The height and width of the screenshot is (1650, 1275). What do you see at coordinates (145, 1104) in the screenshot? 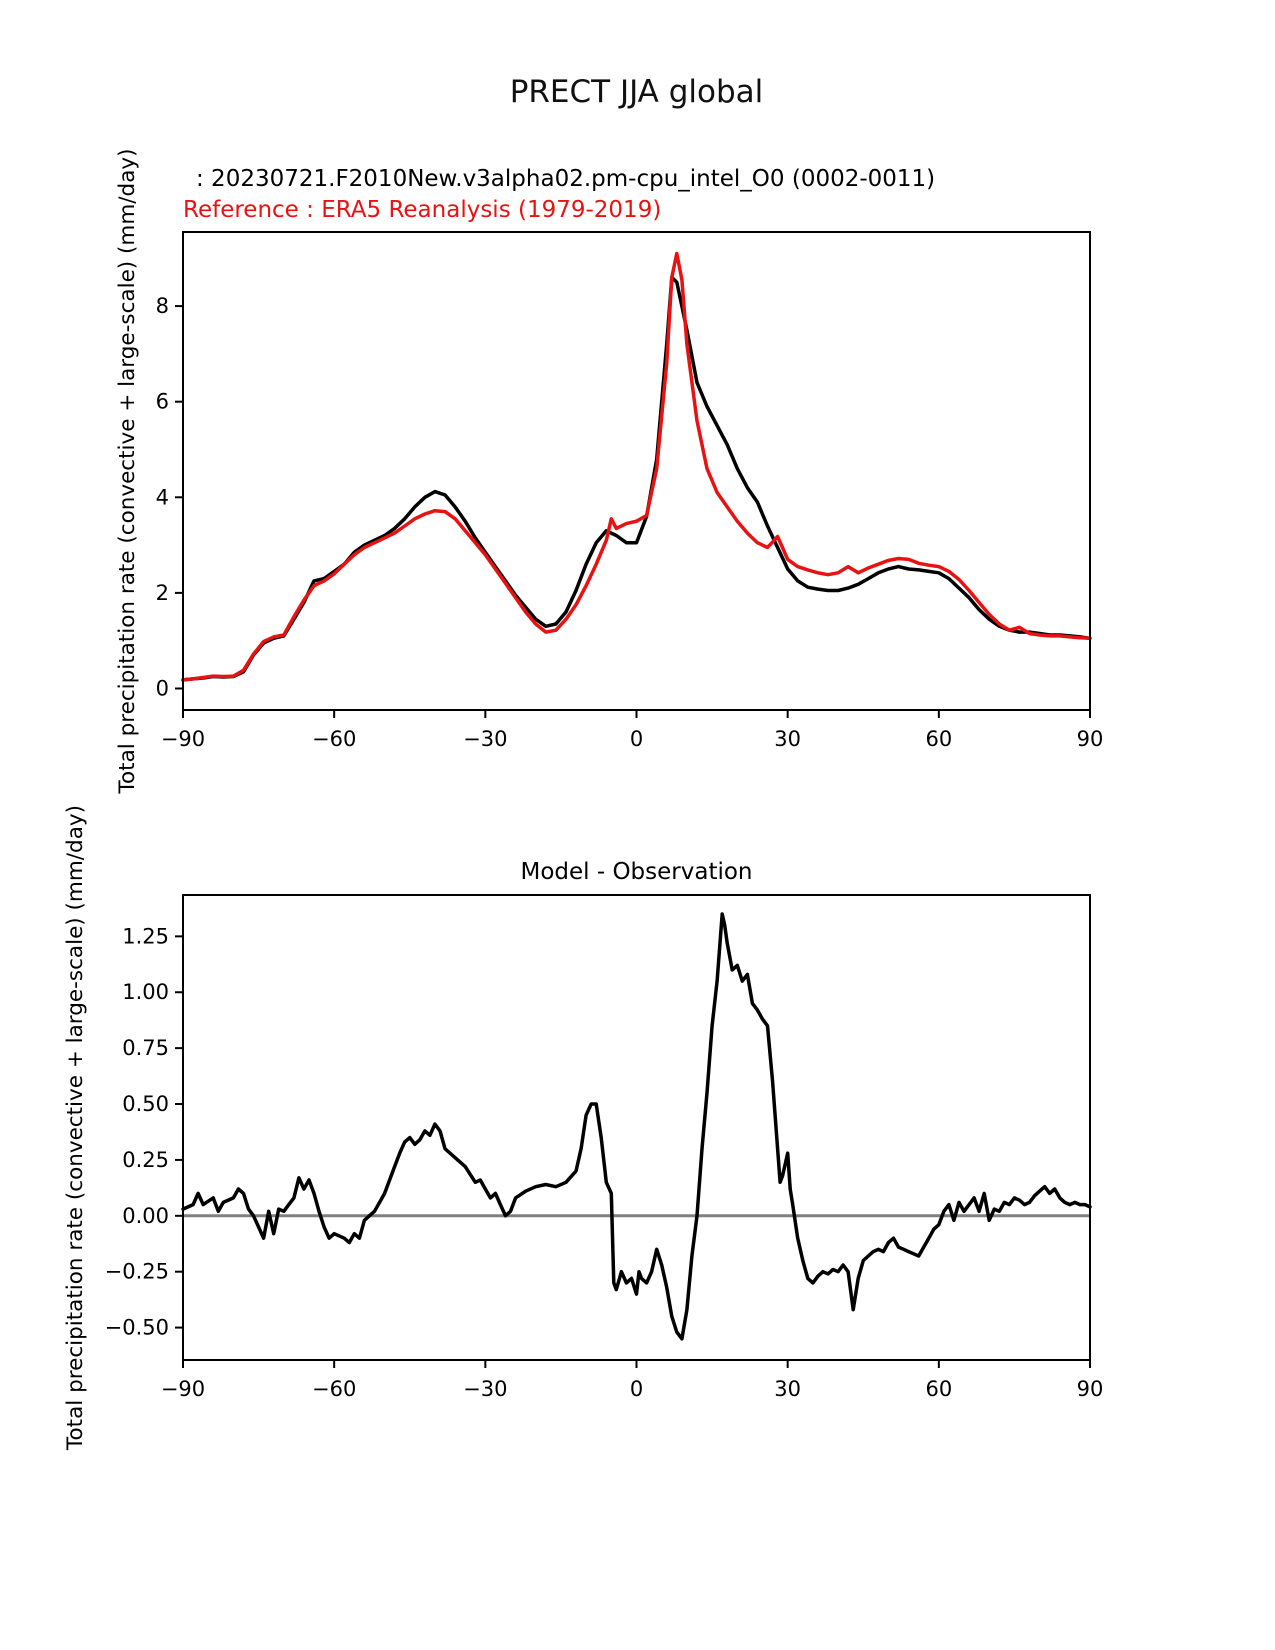
I see `y-tick-label: 0.50` at bounding box center [145, 1104].